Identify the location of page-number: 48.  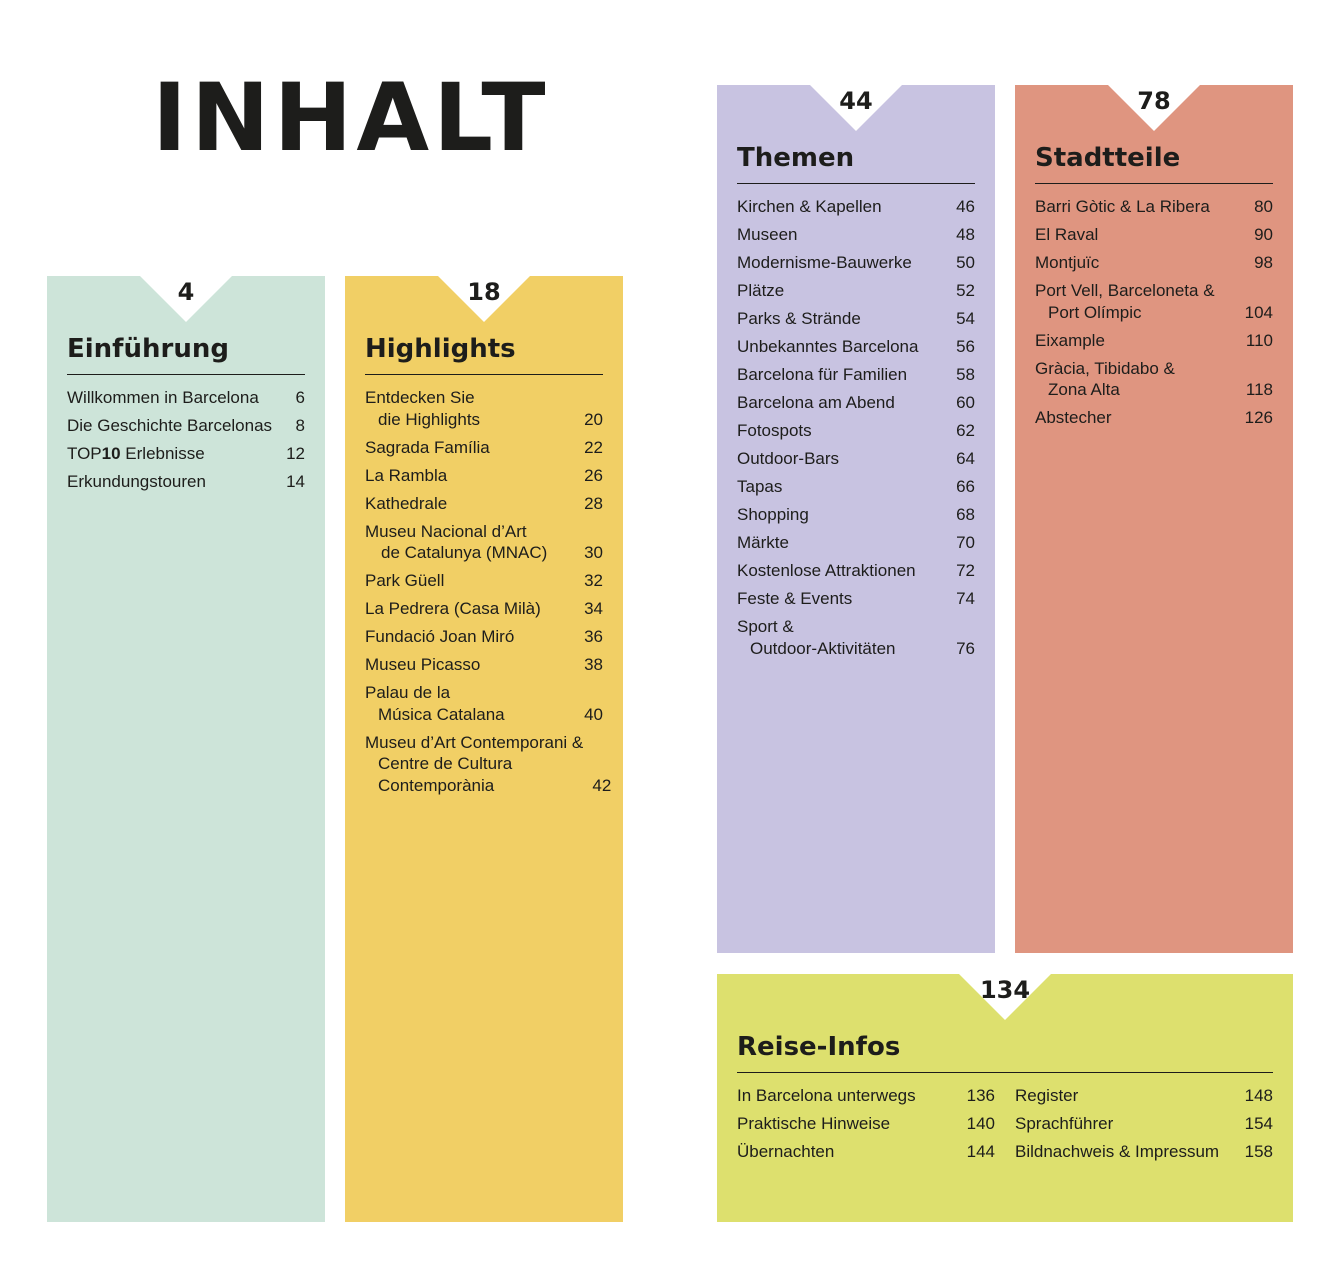
(965, 234).